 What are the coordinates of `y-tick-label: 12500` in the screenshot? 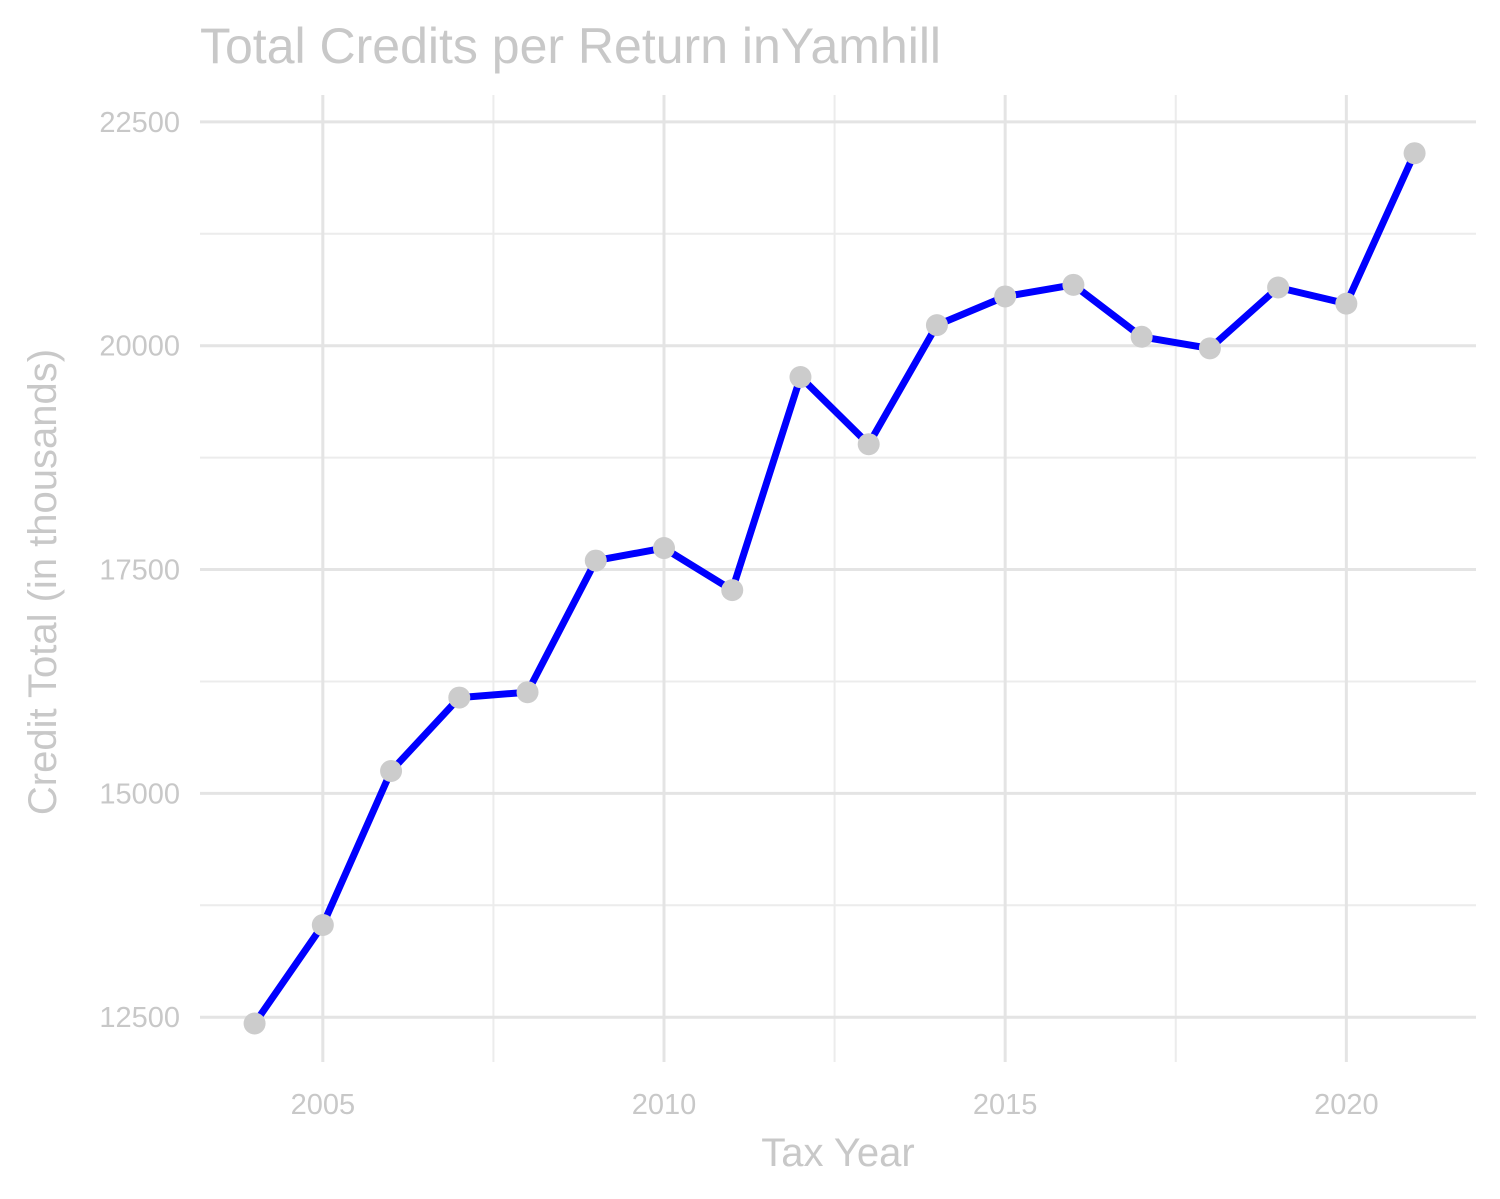 It's located at (139, 1018).